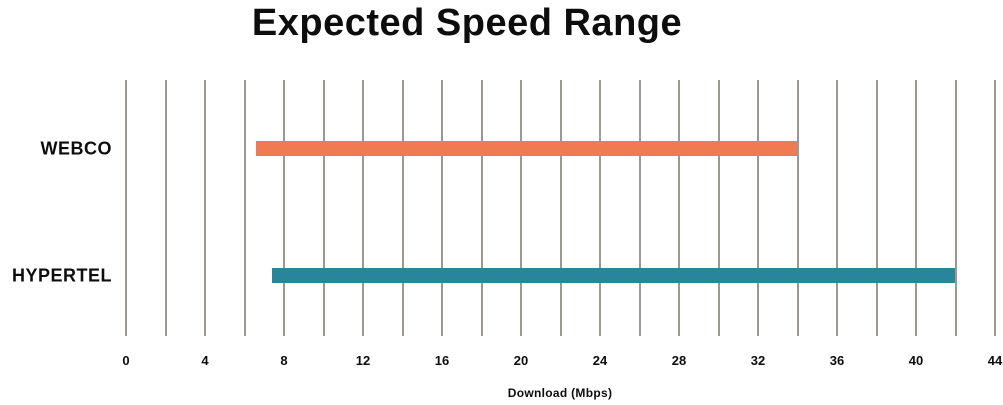 Image resolution: width=1003 pixels, height=405 pixels. What do you see at coordinates (679, 360) in the screenshot?
I see `x-tick-label: 28` at bounding box center [679, 360].